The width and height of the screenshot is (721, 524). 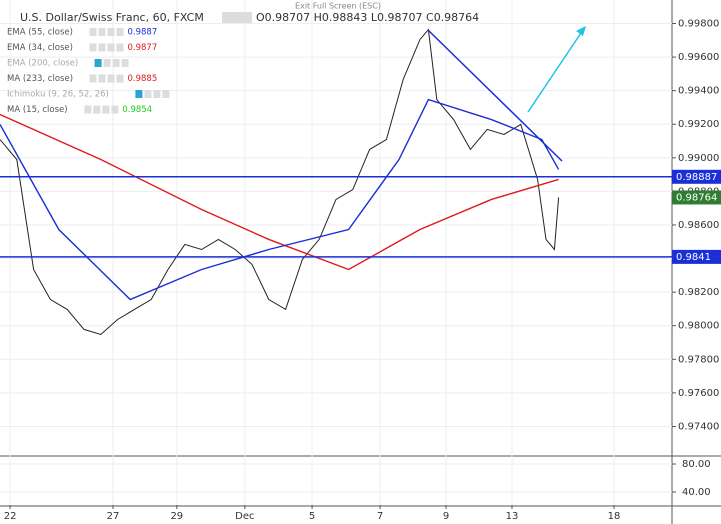 I want to click on y2-tick-label: 40.00, so click(x=696, y=492).